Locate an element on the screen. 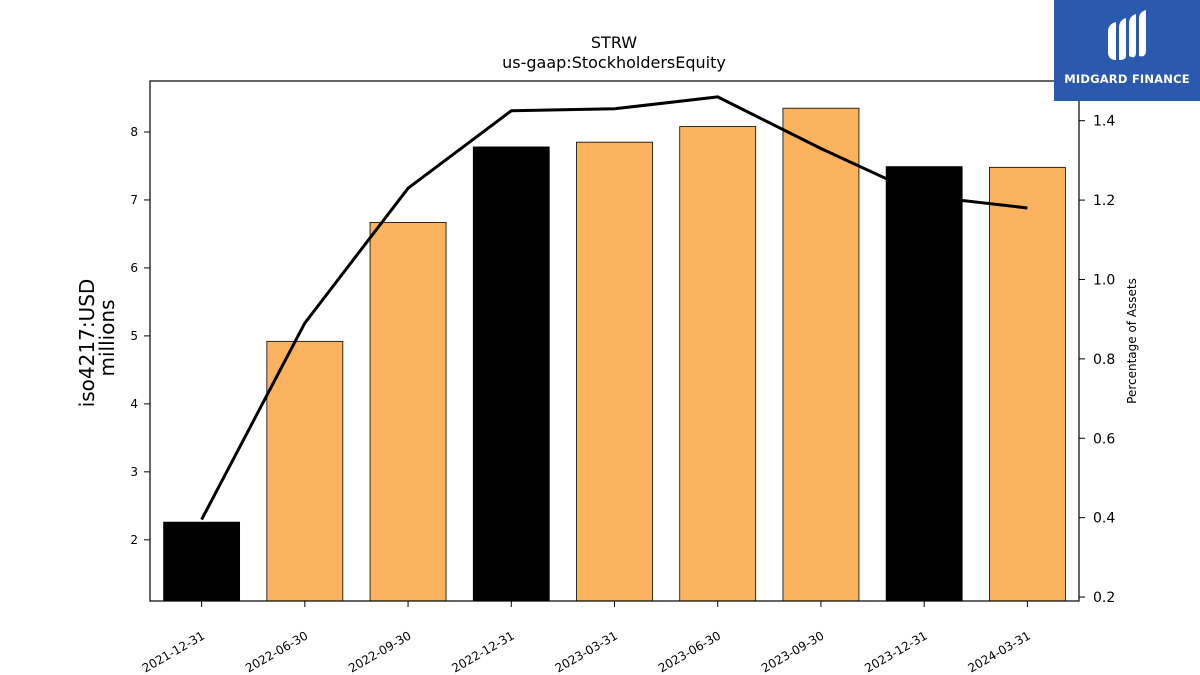  midgard-logo-icon is located at coordinates (1127, 35).